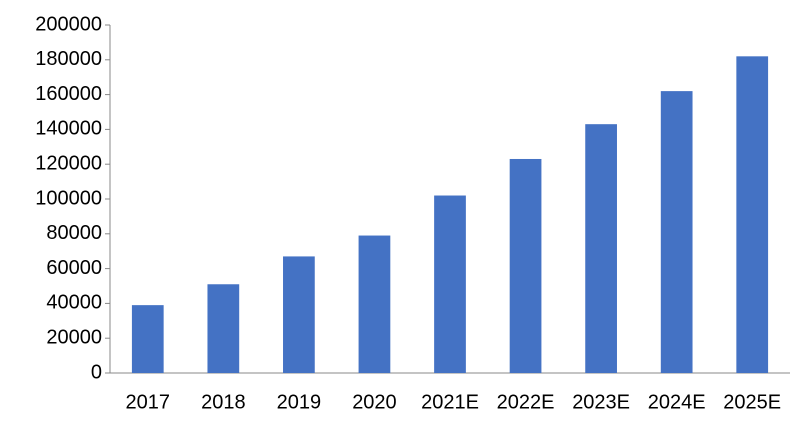  What do you see at coordinates (96, 372) in the screenshot?
I see `y-tick-label: 0` at bounding box center [96, 372].